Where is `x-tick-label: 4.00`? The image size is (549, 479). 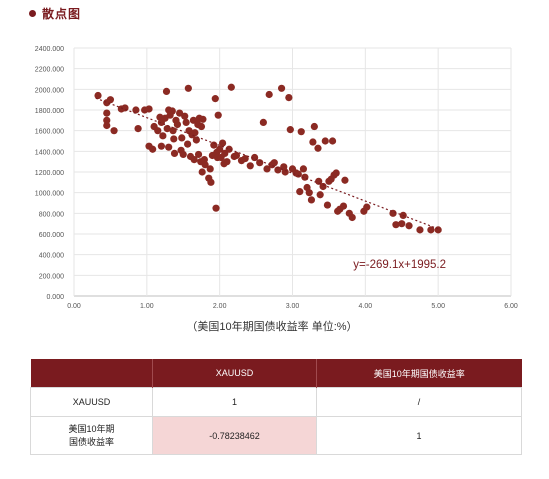
x-tick-label: 4.00 is located at coordinates (366, 306).